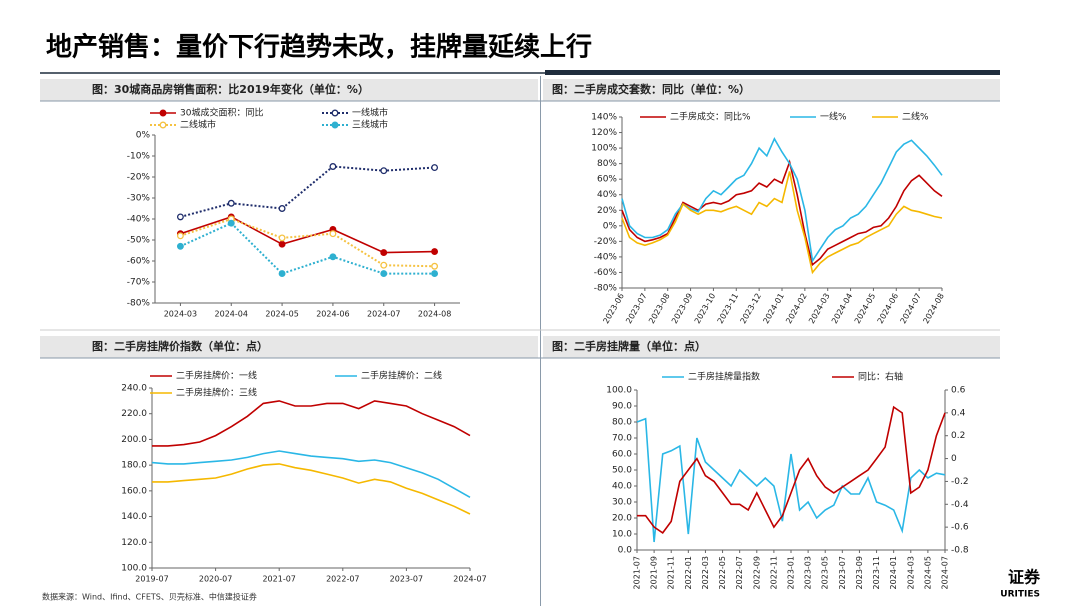  Describe the element at coordinates (911, 308) in the screenshot. I see `x-tick-label: 2024-07` at that location.